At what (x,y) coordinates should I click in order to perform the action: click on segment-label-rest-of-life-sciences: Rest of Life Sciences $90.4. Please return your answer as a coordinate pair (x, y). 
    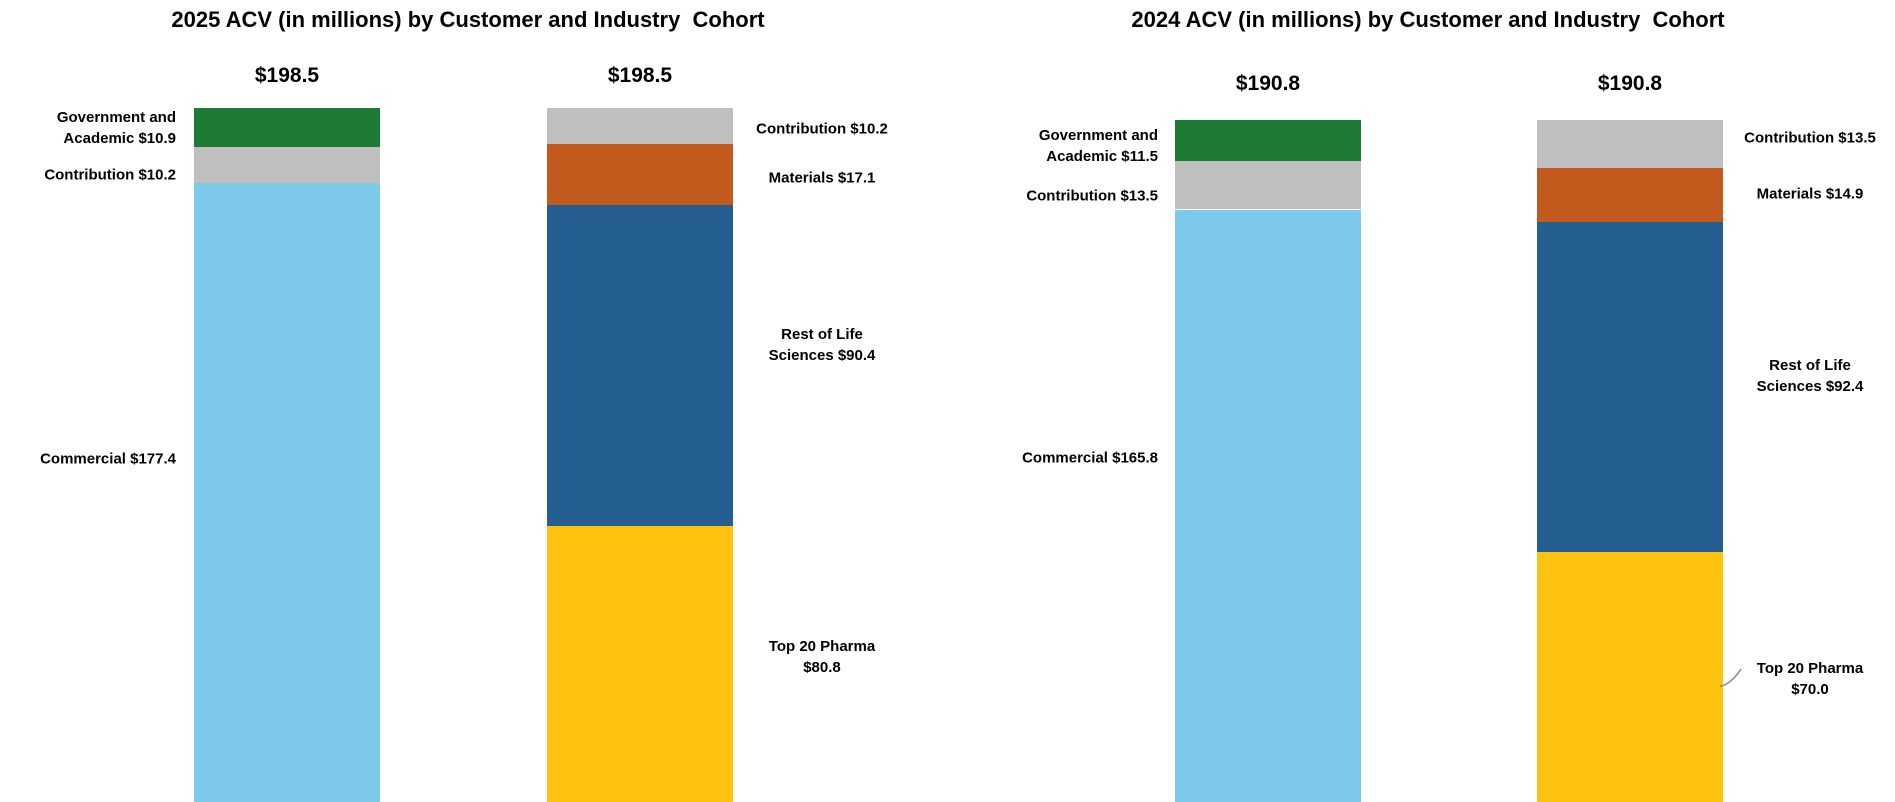
    Looking at the image, I should click on (822, 345).